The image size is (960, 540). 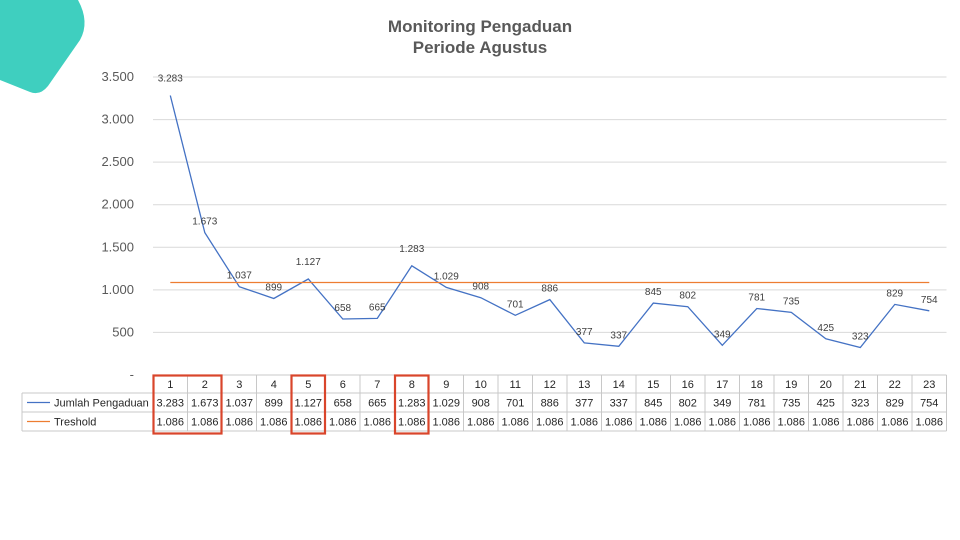 I want to click on table-header-cell: 14, so click(x=619, y=385).